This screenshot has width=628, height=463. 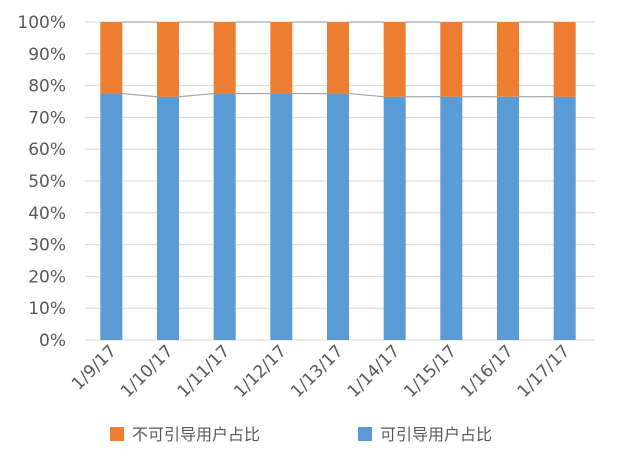 What do you see at coordinates (47, 277) in the screenshot?
I see `y-tick-label: 20%` at bounding box center [47, 277].